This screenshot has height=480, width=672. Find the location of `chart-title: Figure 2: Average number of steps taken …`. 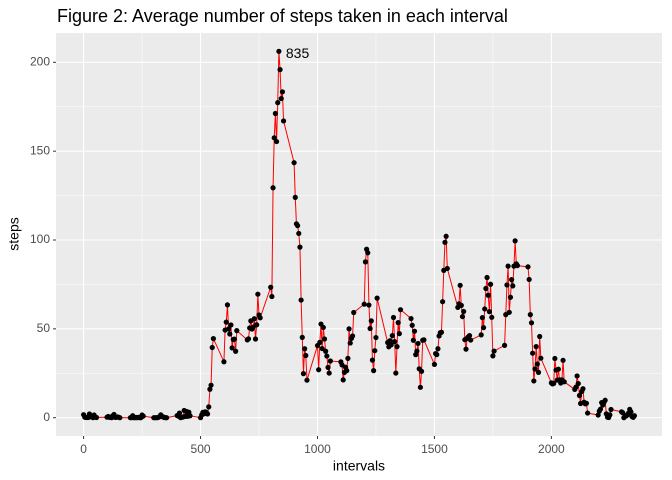

chart-title: Figure 2: Average number of steps taken … is located at coordinates (282, 16).